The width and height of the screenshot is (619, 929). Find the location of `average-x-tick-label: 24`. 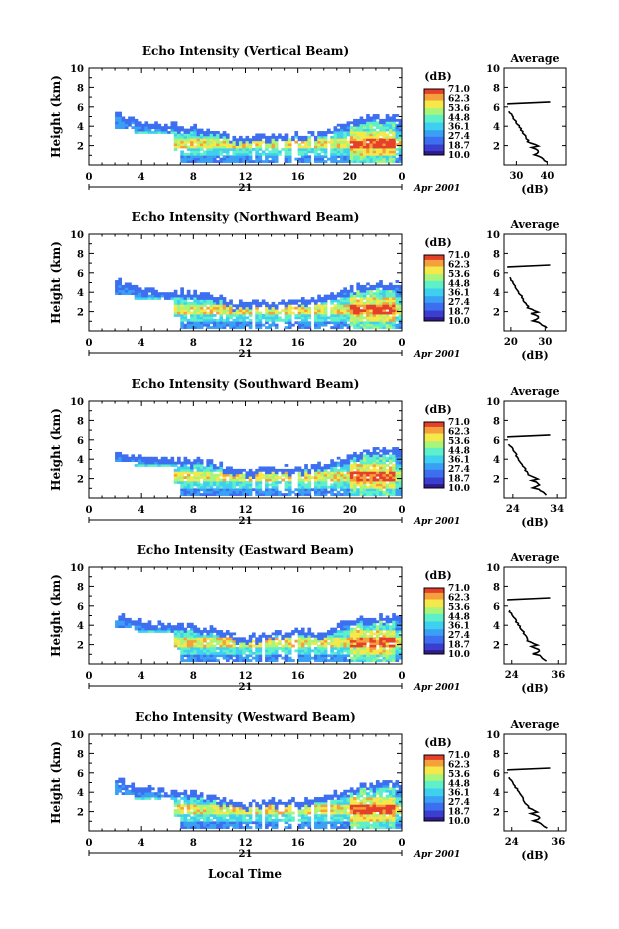

average-x-tick-label: 24 is located at coordinates (512, 675).